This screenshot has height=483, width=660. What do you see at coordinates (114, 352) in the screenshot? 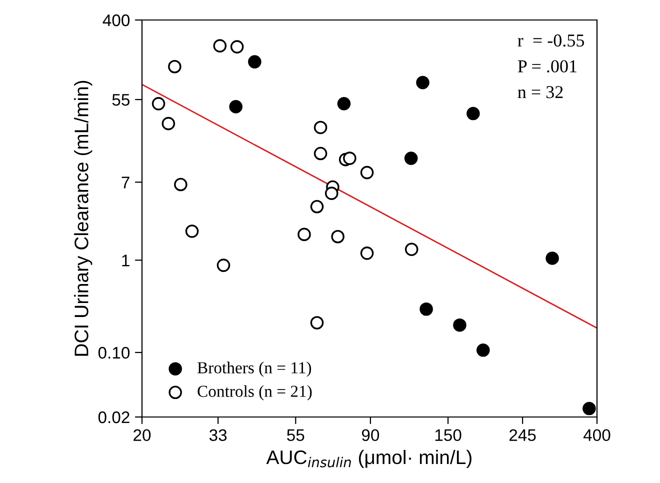
I see `y-tick-label: 0.10` at bounding box center [114, 352].